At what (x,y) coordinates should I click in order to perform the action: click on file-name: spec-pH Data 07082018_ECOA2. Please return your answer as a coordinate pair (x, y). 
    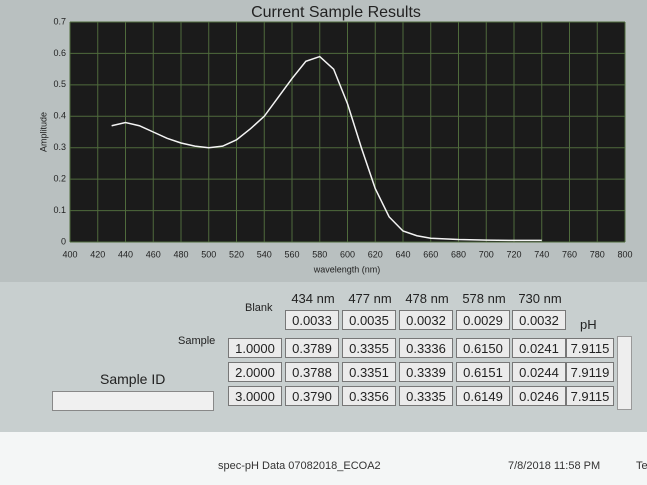
    Looking at the image, I should click on (299, 466).